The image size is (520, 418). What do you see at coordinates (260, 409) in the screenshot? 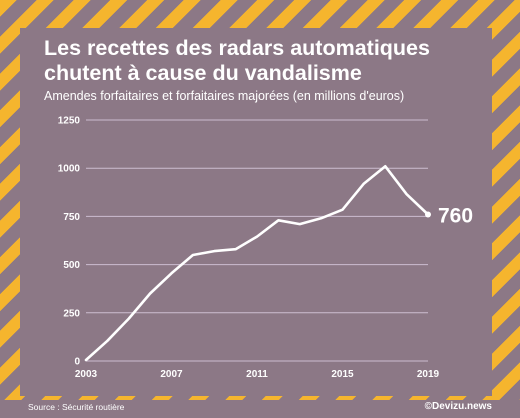
I see `footer-bar` at bounding box center [260, 409].